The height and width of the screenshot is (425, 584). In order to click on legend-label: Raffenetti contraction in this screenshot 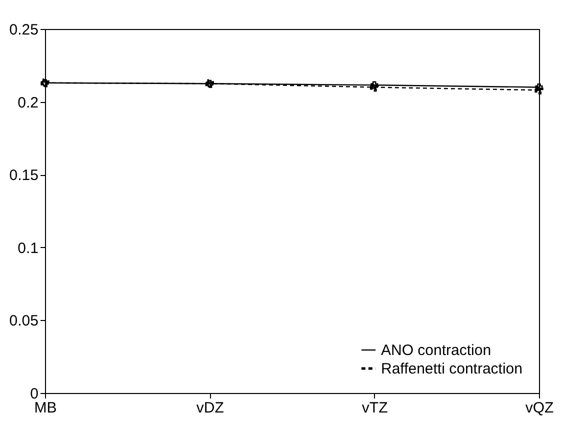, I will do `click(451, 369)`.